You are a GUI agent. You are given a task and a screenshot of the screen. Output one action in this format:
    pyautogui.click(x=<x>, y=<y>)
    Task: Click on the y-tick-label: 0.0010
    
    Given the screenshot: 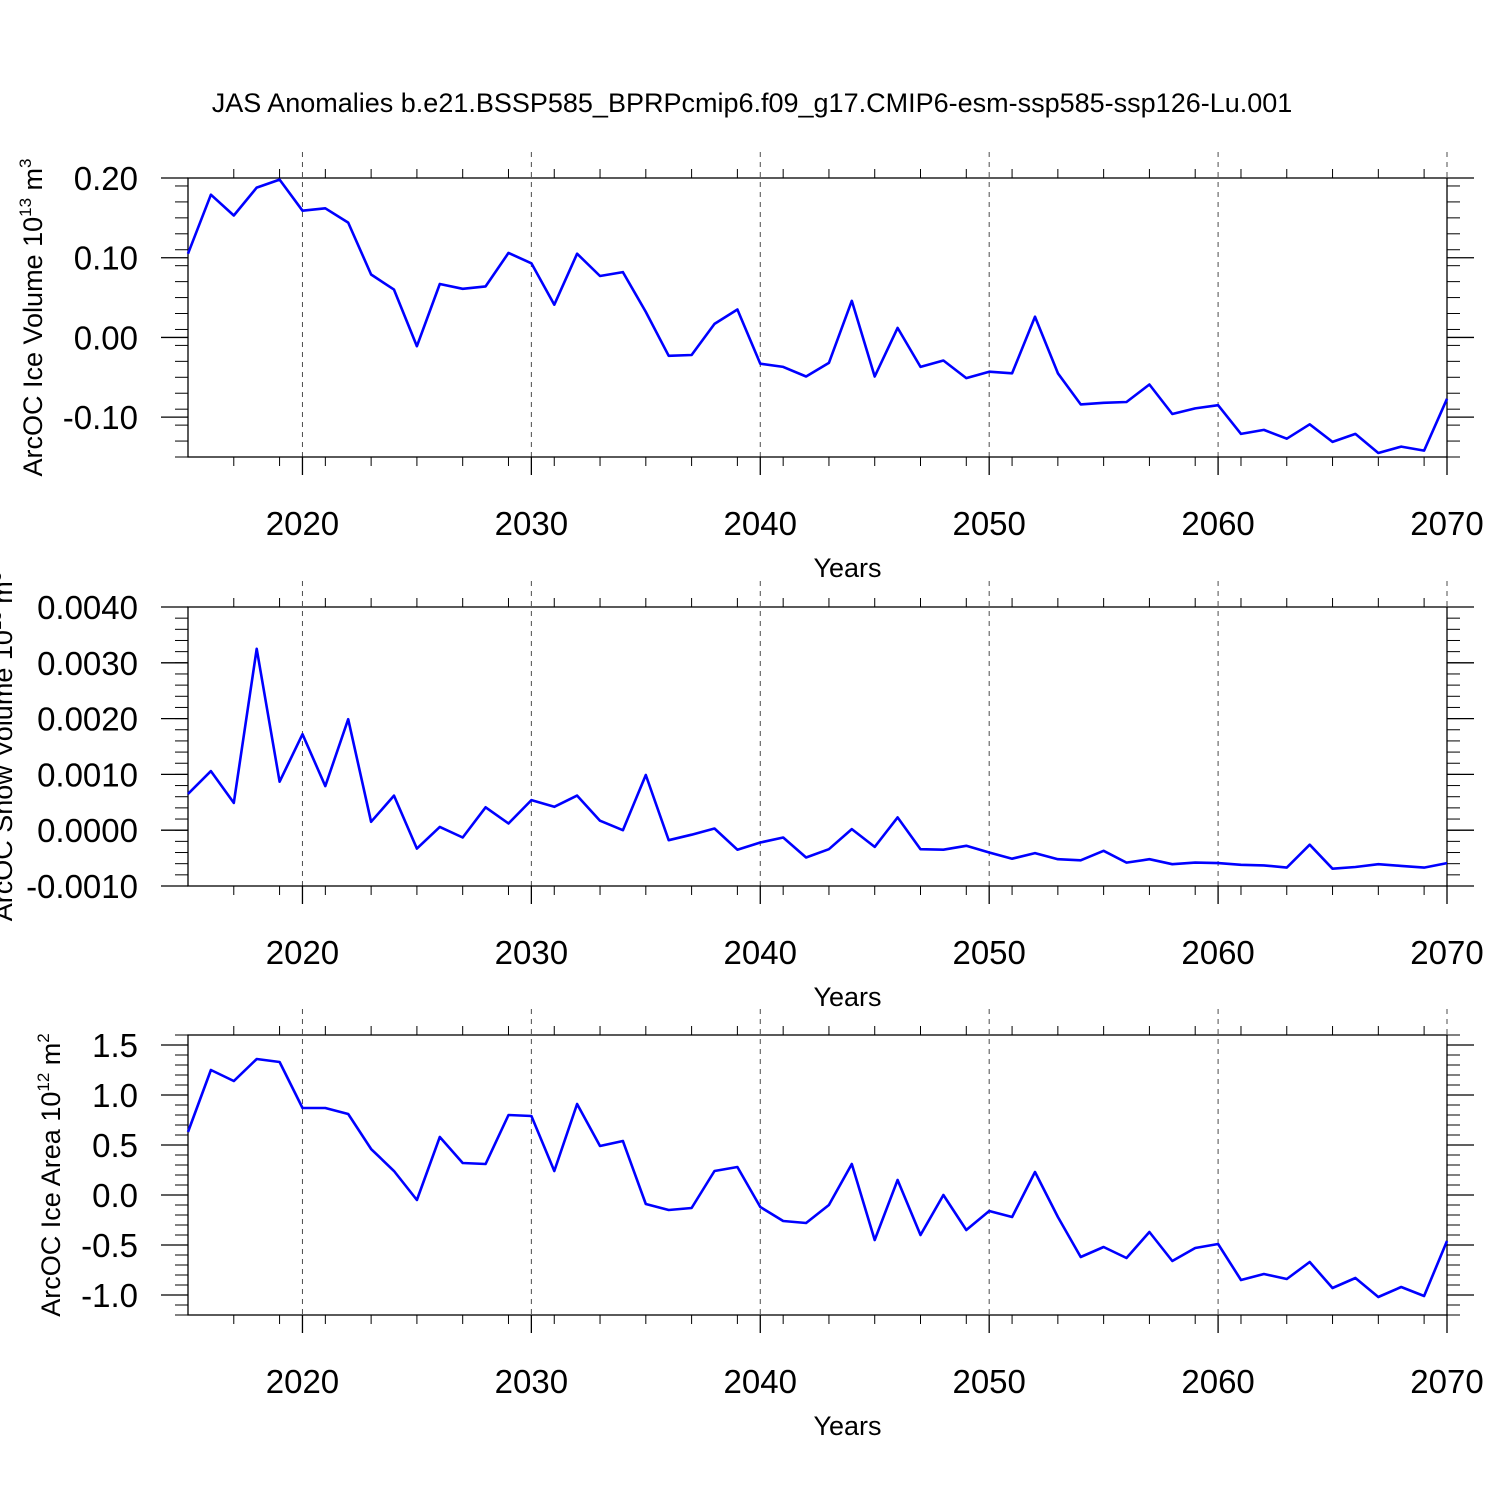 What is the action you would take?
    pyautogui.click(x=87, y=774)
    